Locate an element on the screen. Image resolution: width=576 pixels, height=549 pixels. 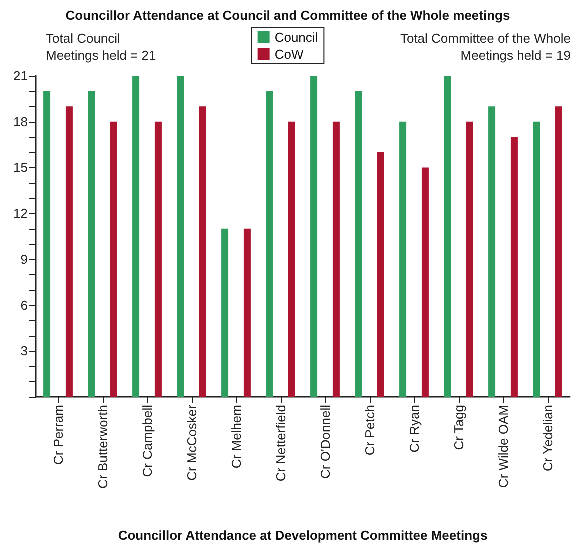
y-tick-label: 6 is located at coordinates (24, 305).